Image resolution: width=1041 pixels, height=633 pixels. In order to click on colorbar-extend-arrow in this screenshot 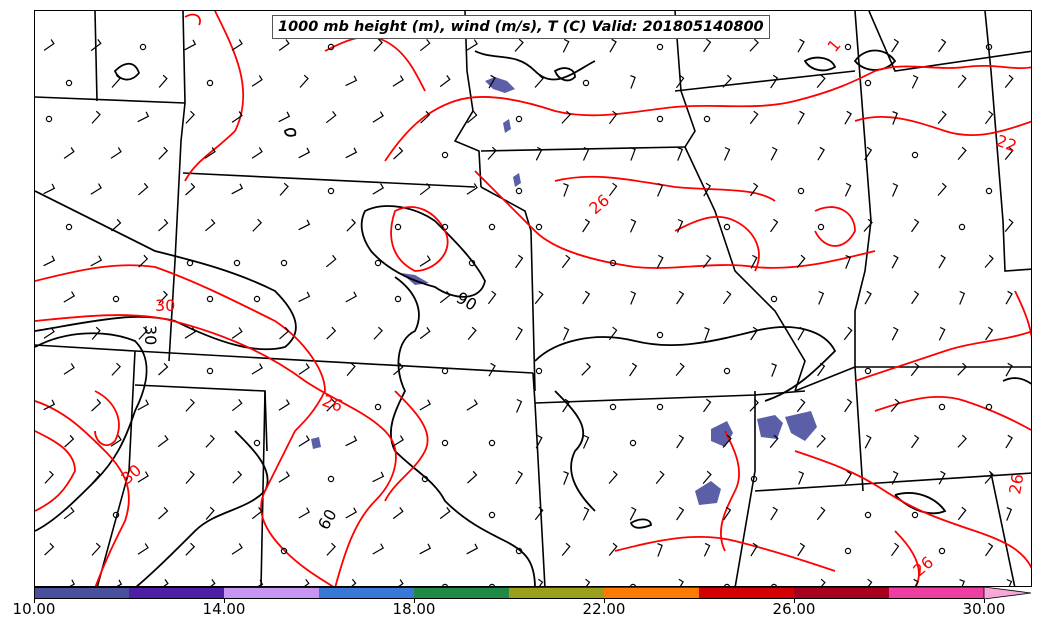, I will do `click(1007, 593)`.